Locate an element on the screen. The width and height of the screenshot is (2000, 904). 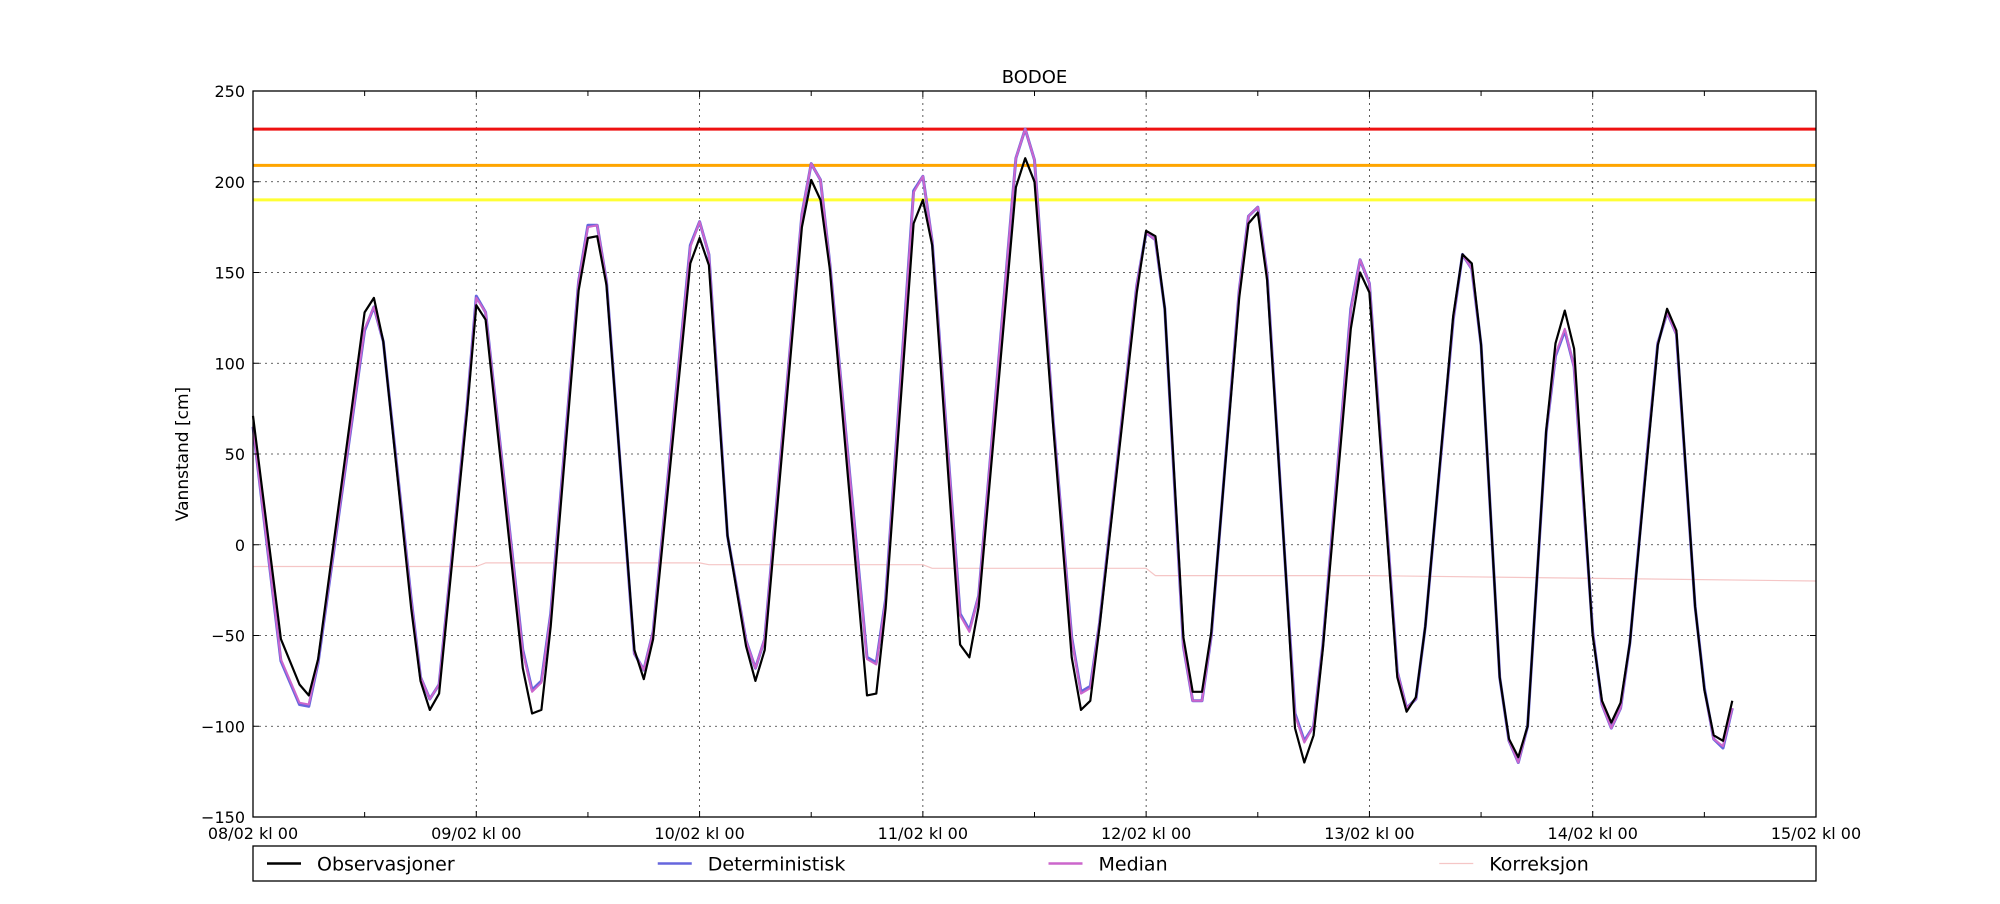
x-tick-label: 10/02 kl 00 is located at coordinates (699, 833).